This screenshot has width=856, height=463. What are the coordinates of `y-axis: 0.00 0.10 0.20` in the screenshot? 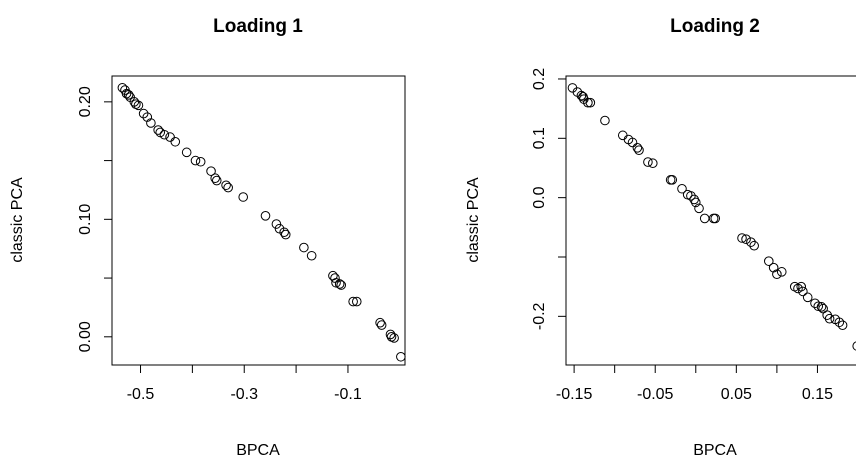 It's located at (95, 219).